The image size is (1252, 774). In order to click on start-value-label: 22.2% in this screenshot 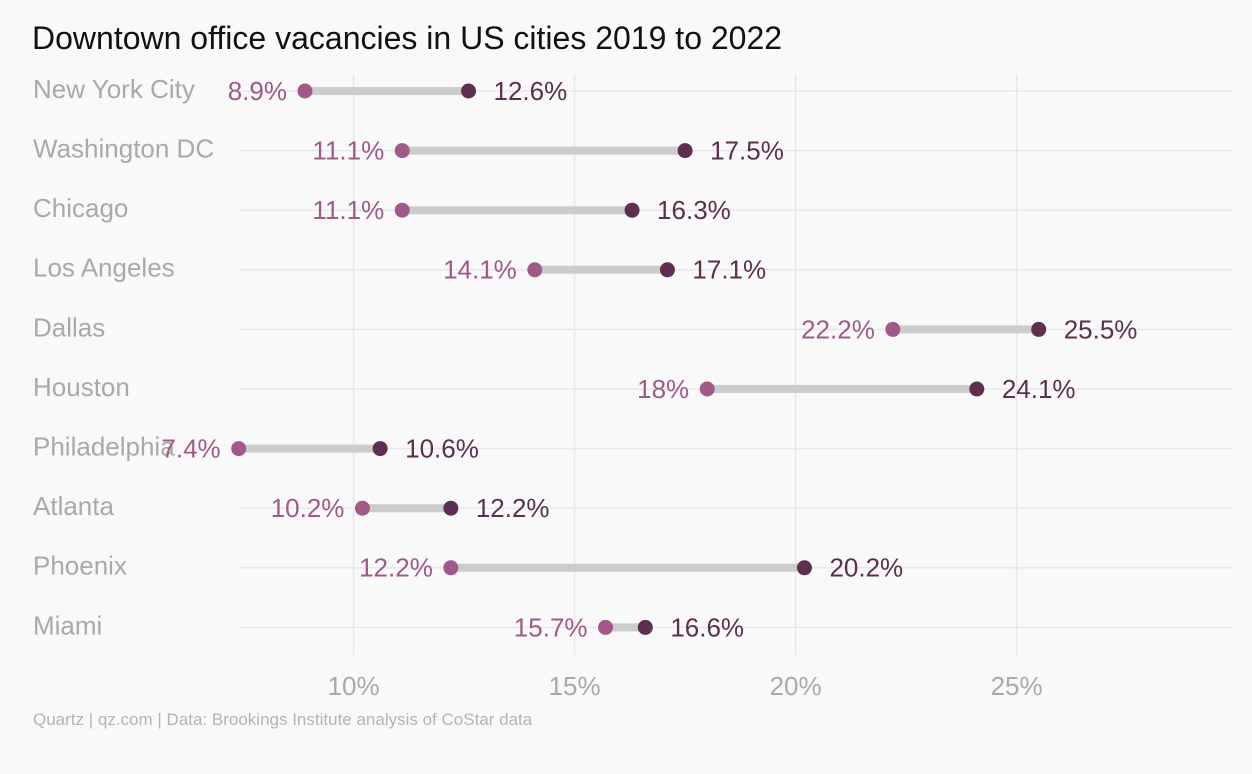, I will do `click(838, 329)`.